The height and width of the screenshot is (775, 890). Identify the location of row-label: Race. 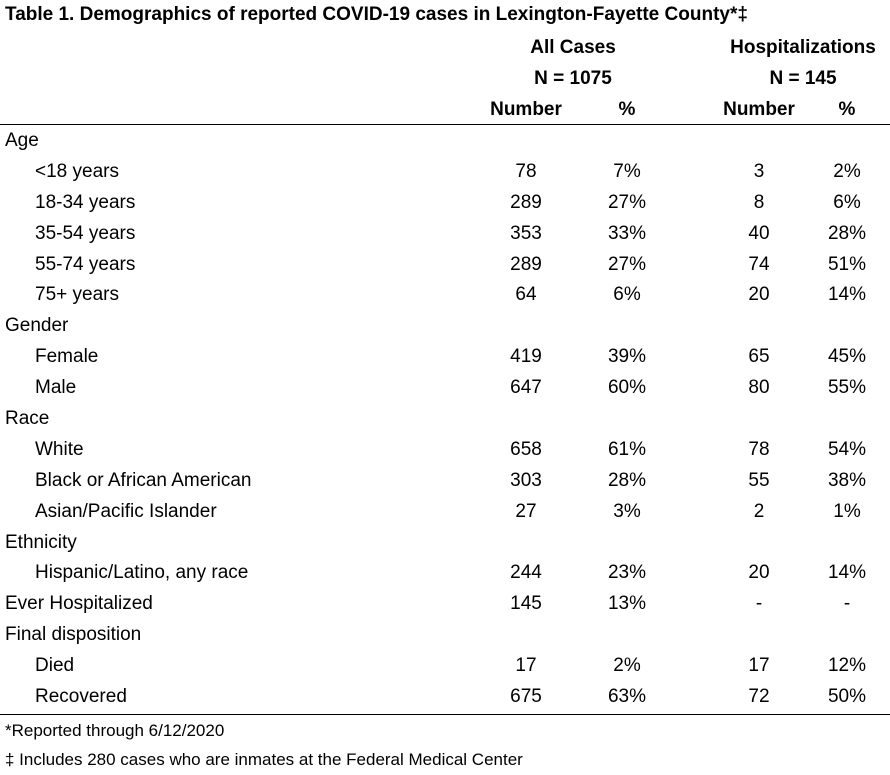
(27, 419).